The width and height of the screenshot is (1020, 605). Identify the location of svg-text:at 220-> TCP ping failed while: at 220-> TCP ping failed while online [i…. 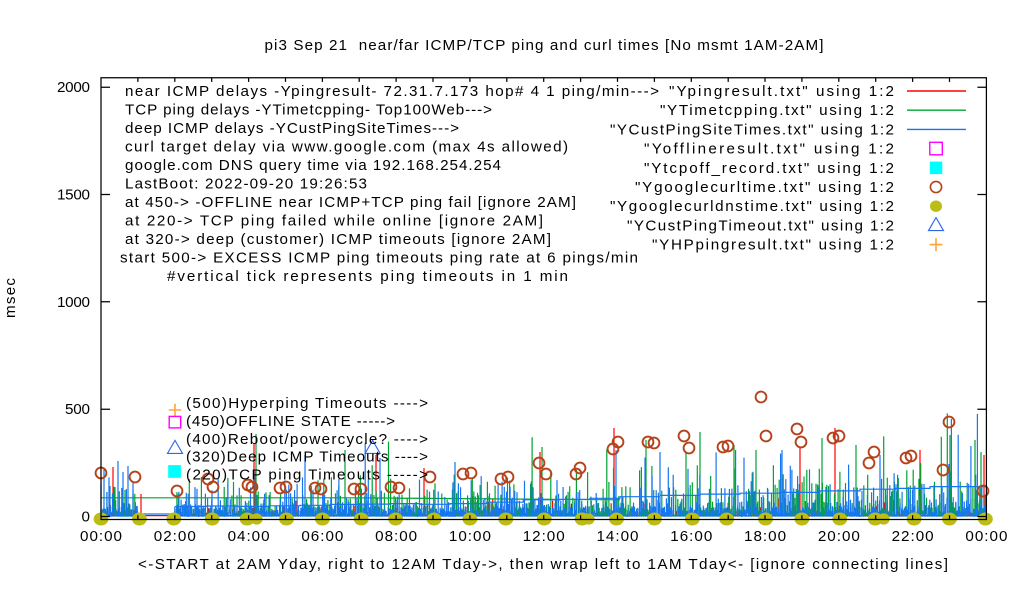
(334, 221).